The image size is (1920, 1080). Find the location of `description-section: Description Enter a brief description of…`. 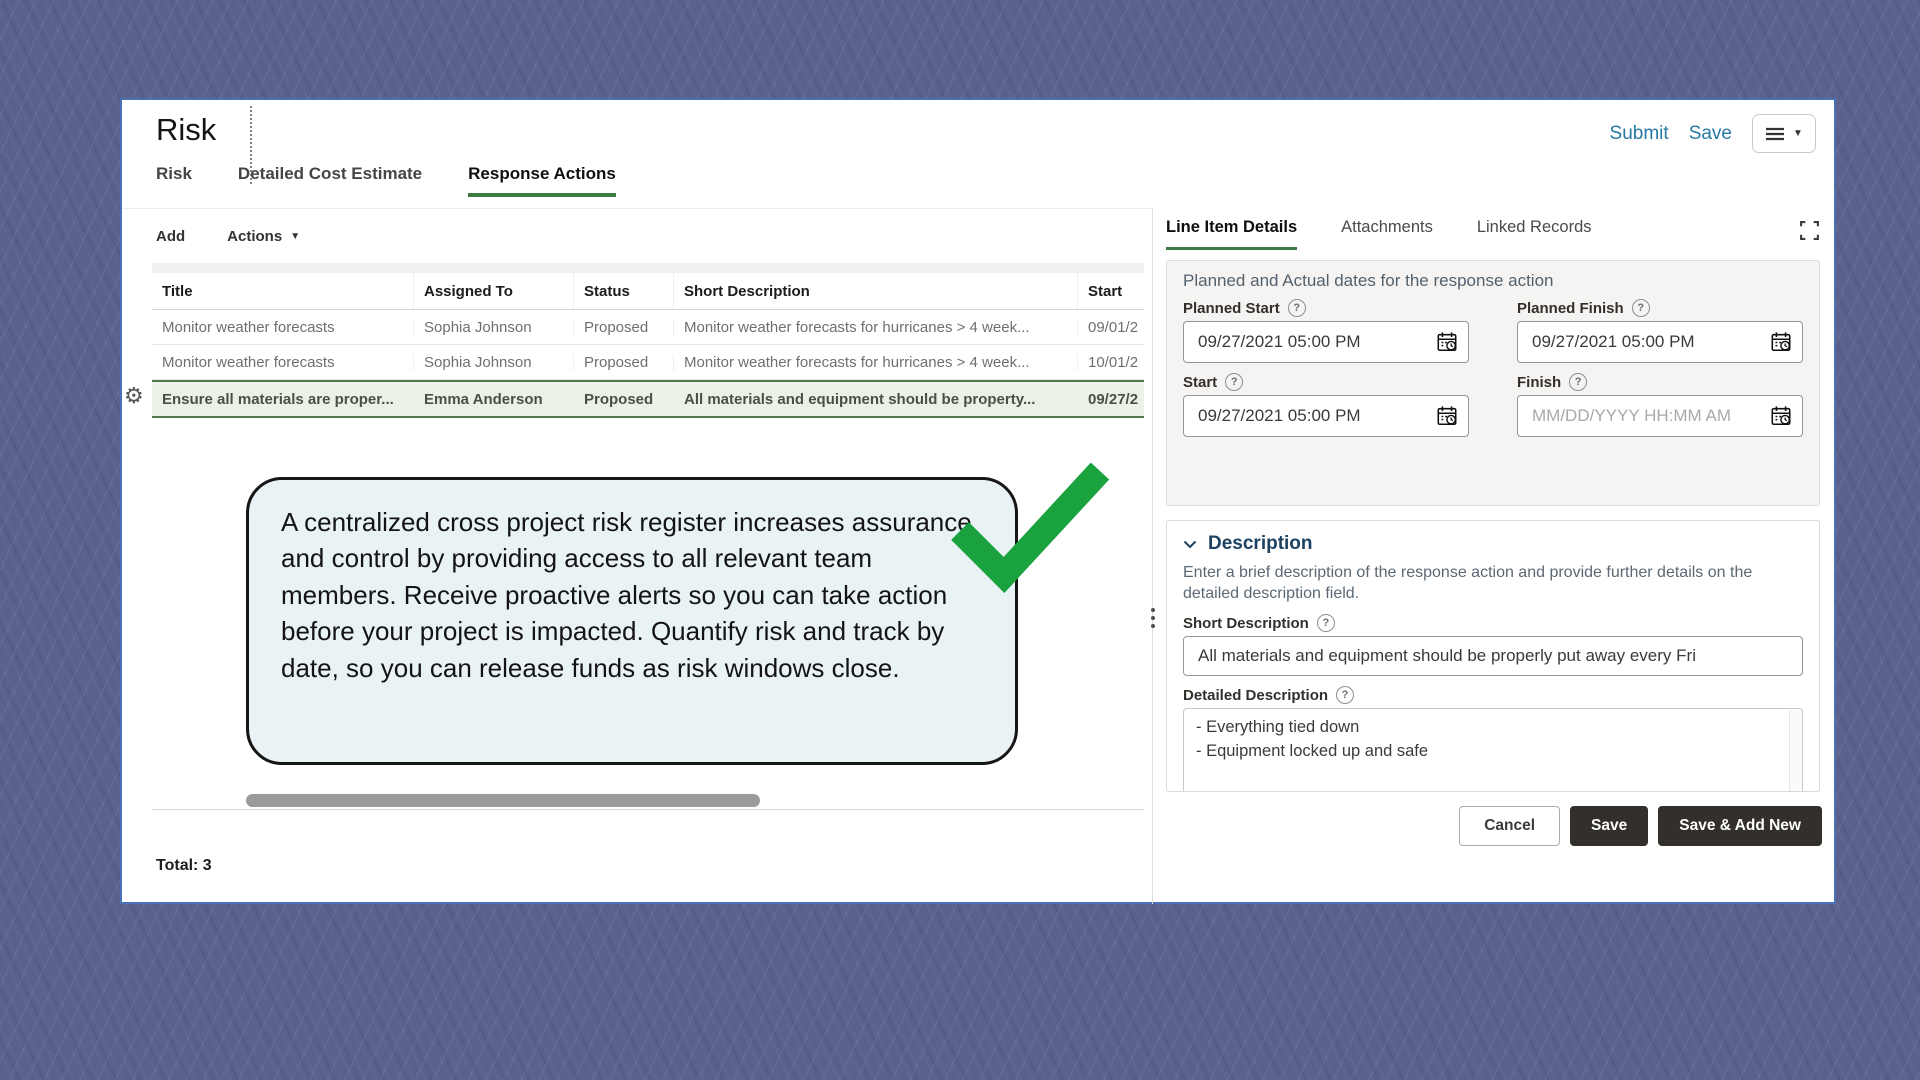

description-section: Description Enter a brief description of… is located at coordinates (1493, 656).